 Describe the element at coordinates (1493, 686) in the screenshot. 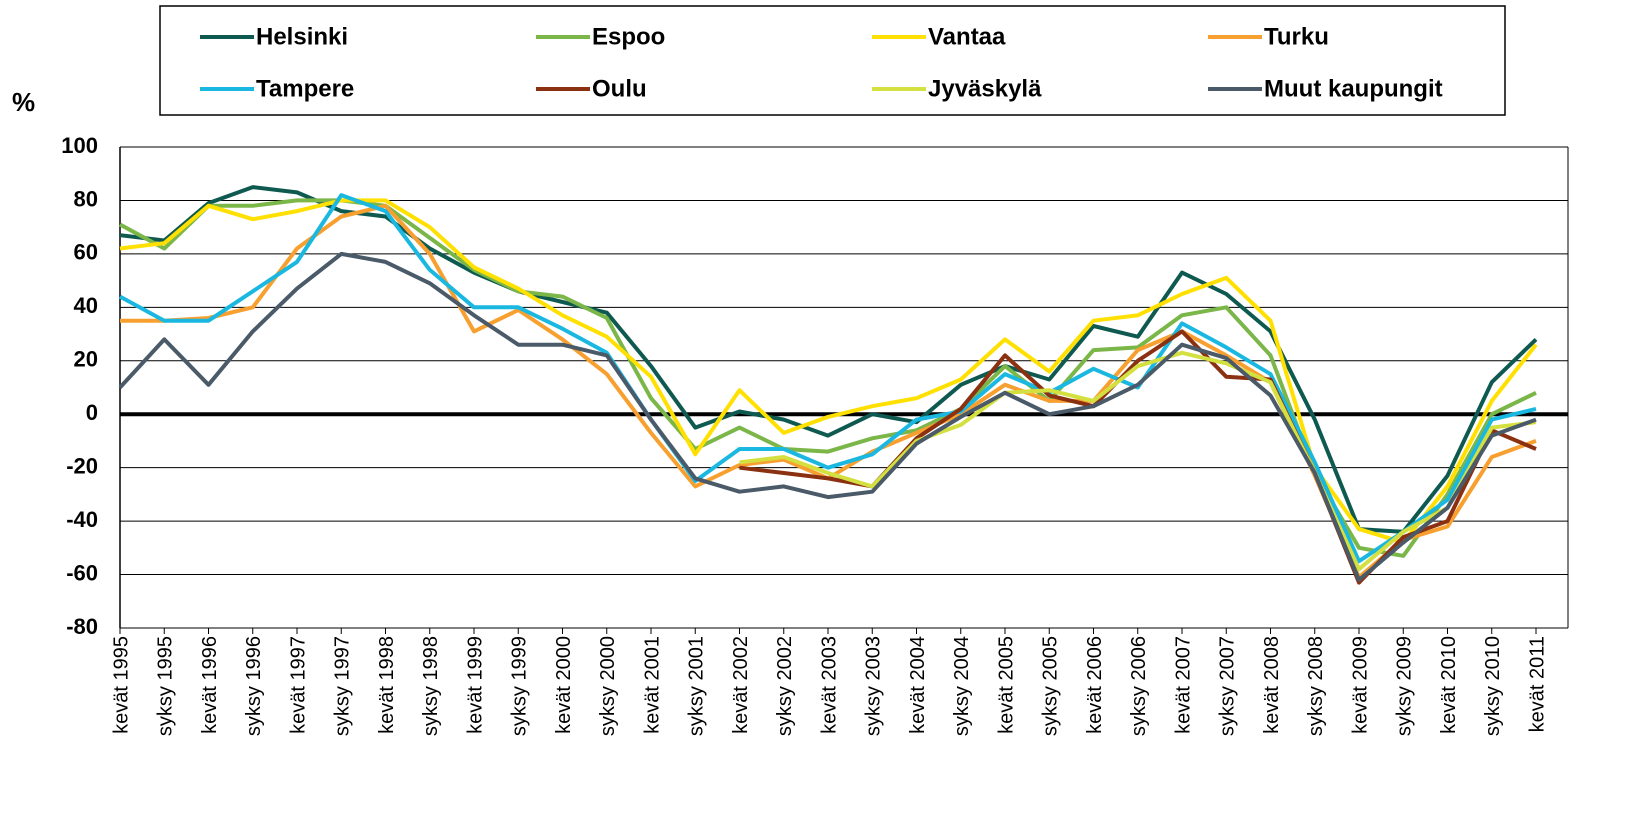

I see `x-tick-label: syksy 2010` at that location.